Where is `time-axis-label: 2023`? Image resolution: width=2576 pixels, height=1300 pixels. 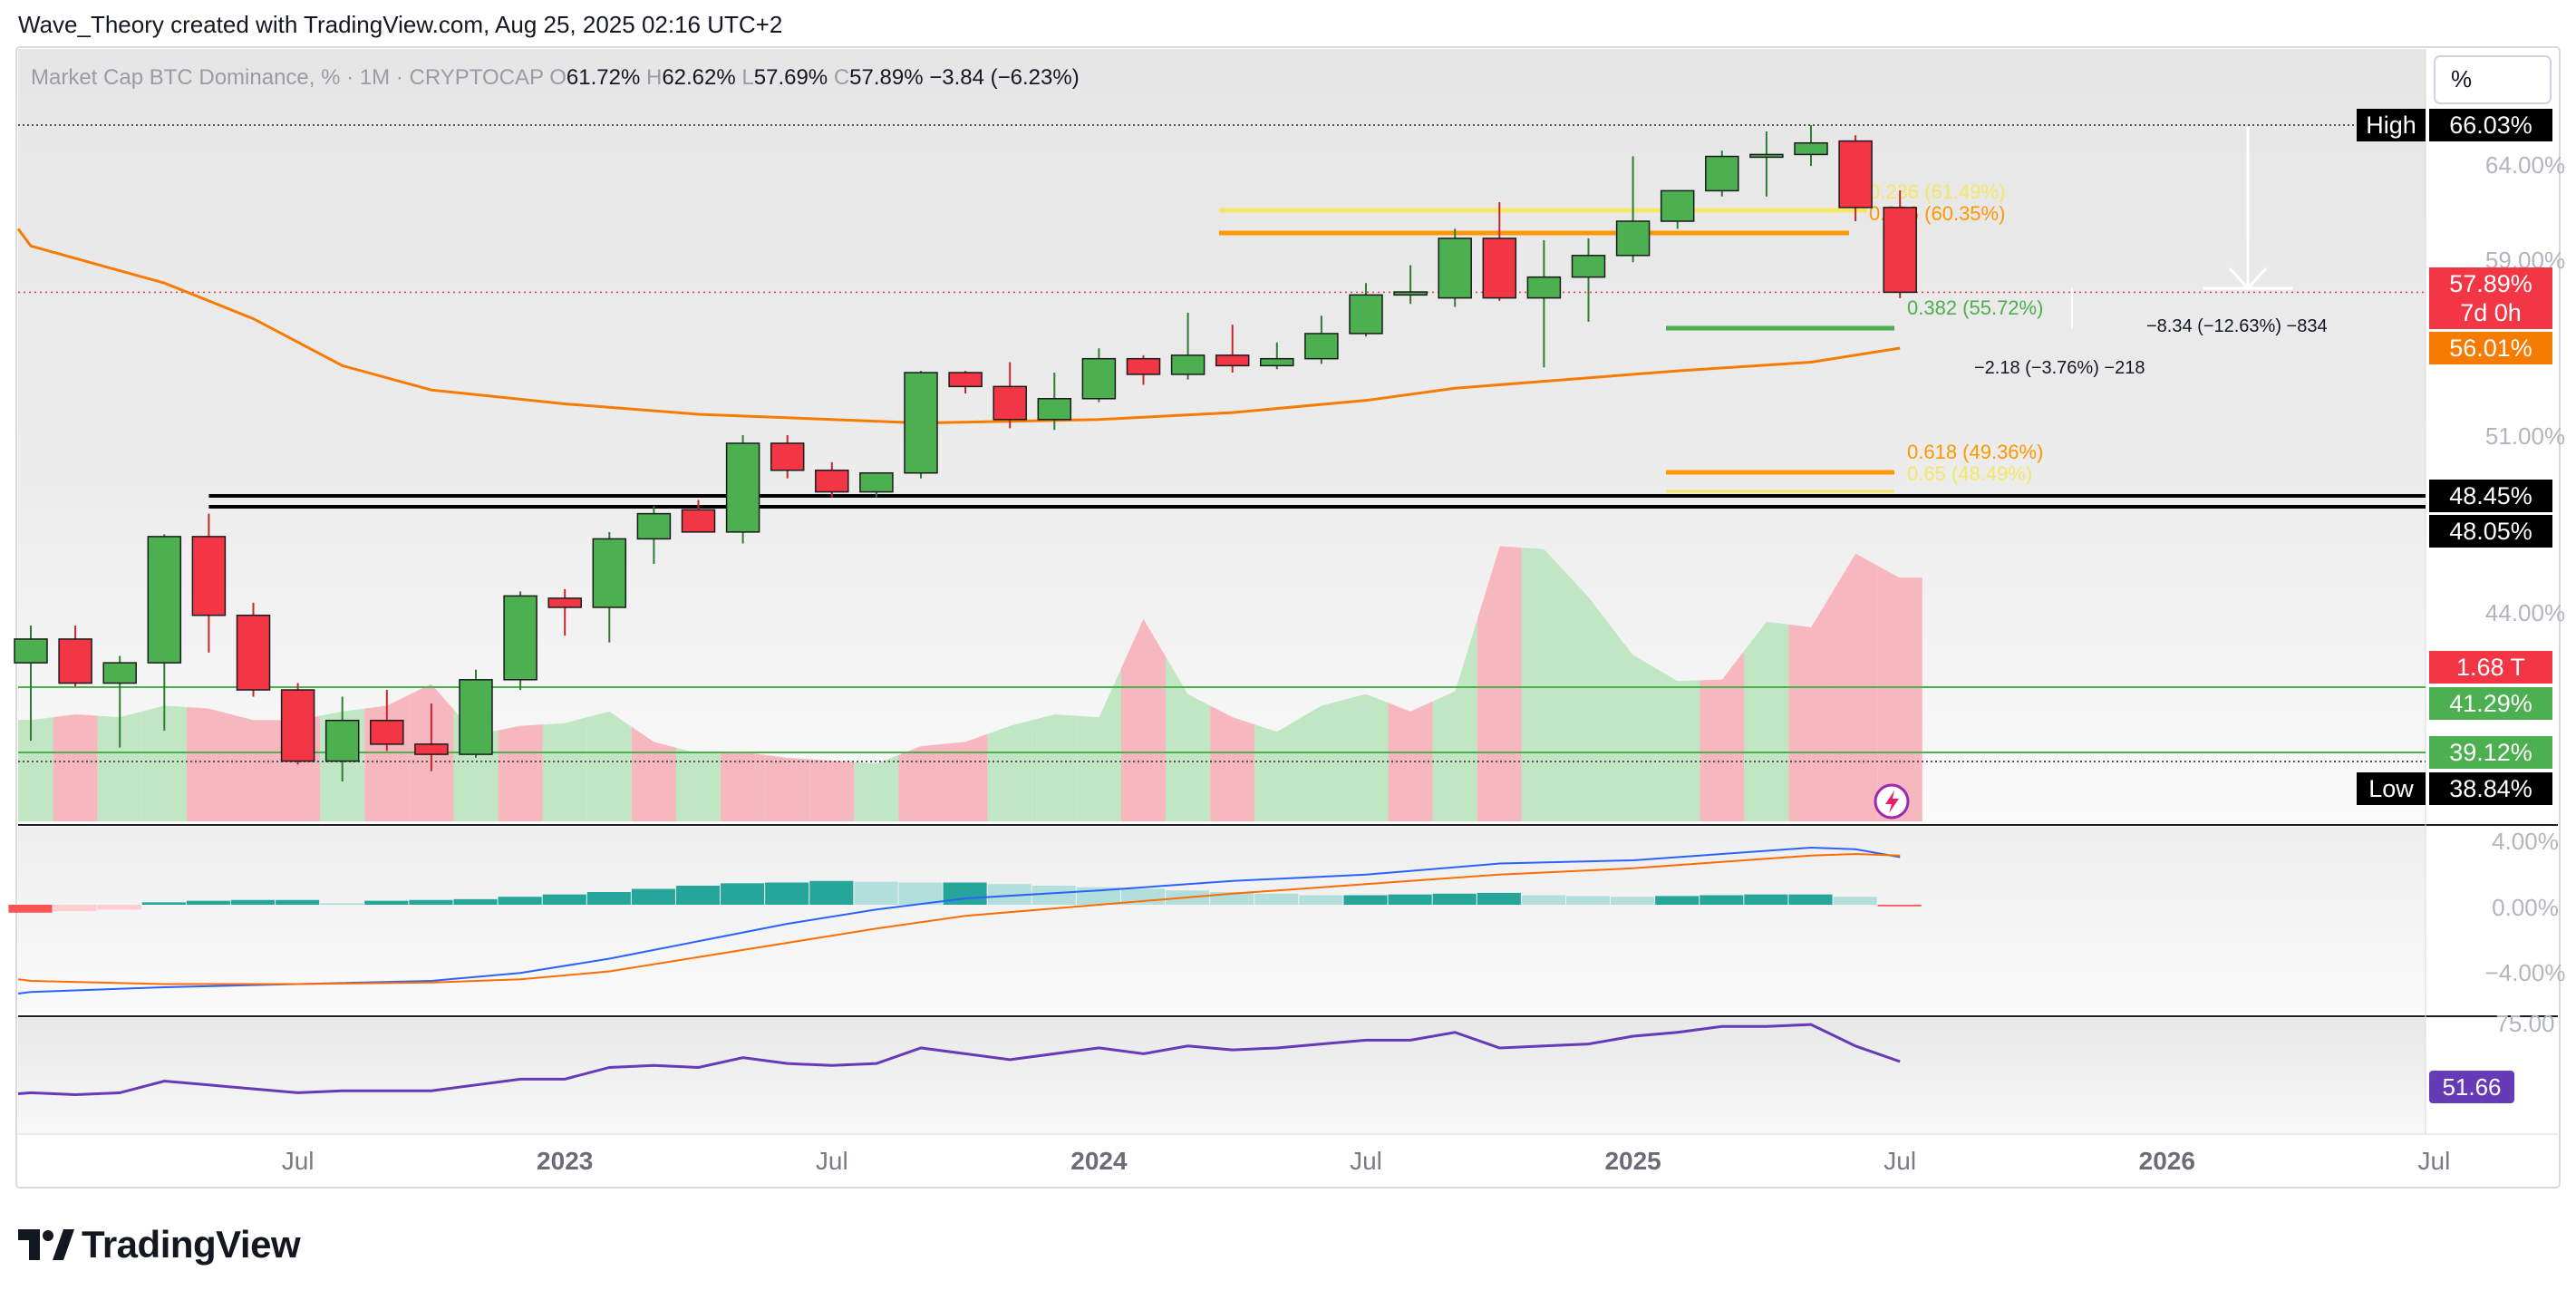
time-axis-label: 2023 is located at coordinates (565, 1161).